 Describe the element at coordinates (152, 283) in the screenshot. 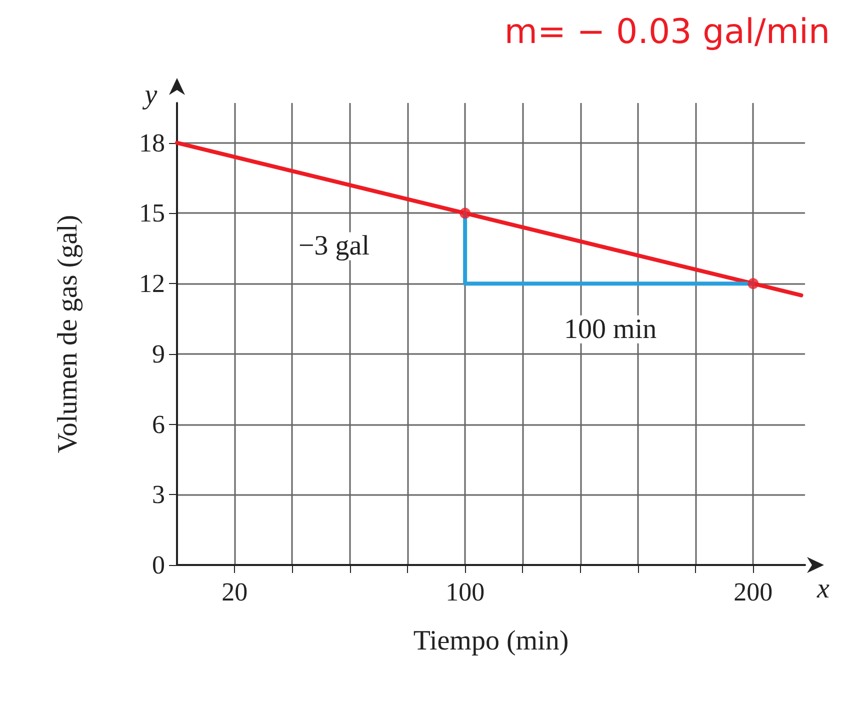

I see `y-tick-label: 12` at that location.